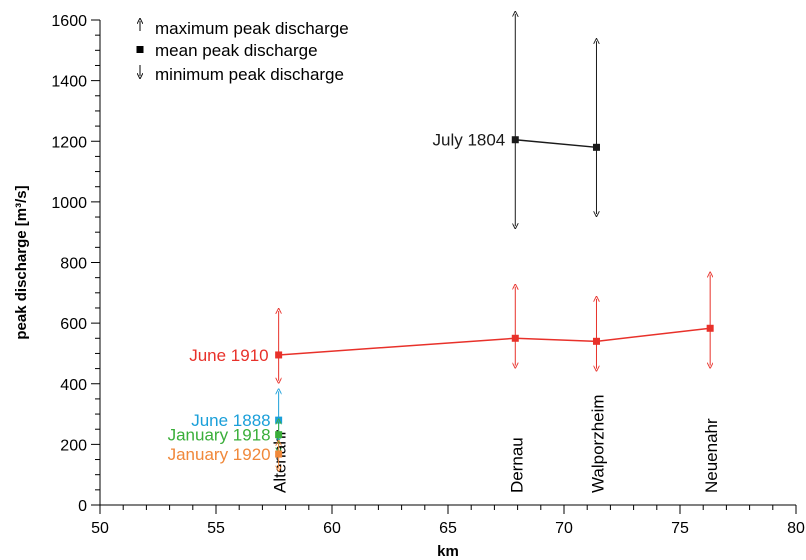 This screenshot has width=806, height=560. Describe the element at coordinates (680, 528) in the screenshot. I see `x-tick-label: 75` at that location.